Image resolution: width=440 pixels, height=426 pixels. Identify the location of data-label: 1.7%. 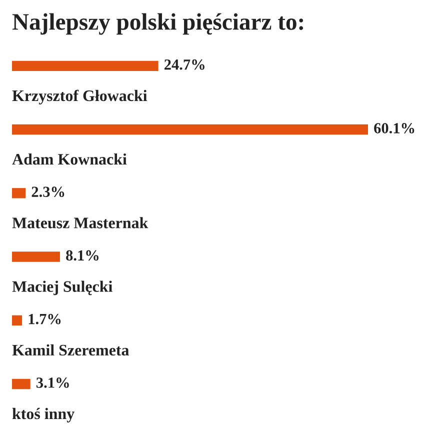
(44, 319).